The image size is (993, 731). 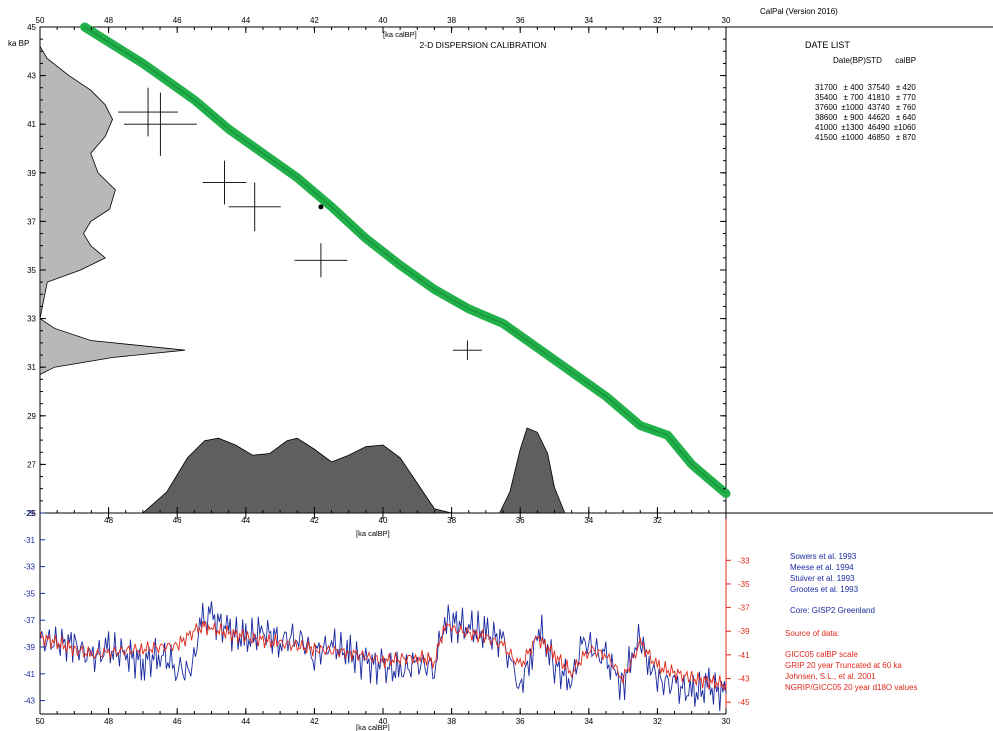 I want to click on y-tick-label: 43, so click(x=31, y=76).